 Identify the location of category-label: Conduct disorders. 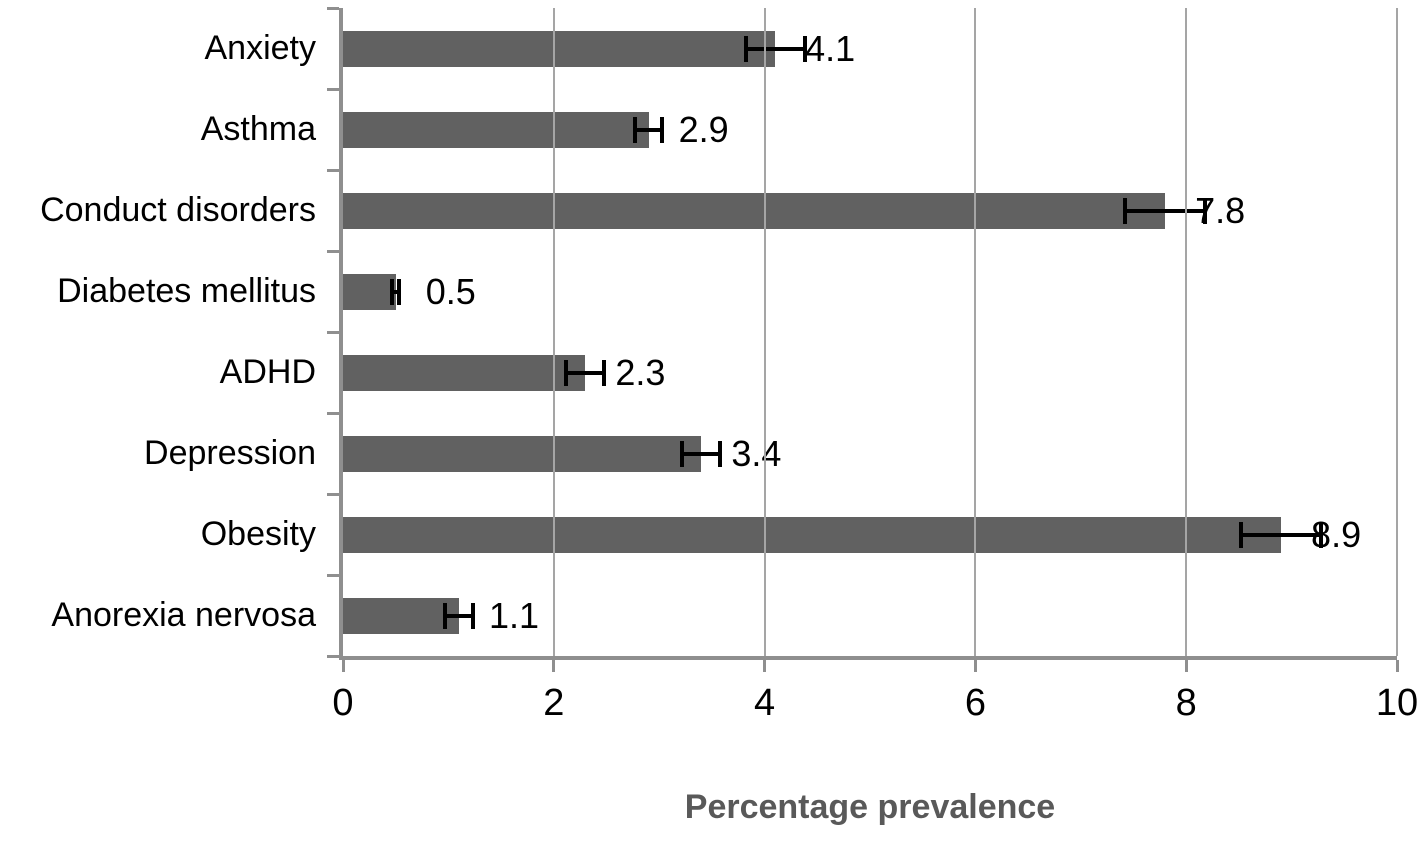
(178, 210).